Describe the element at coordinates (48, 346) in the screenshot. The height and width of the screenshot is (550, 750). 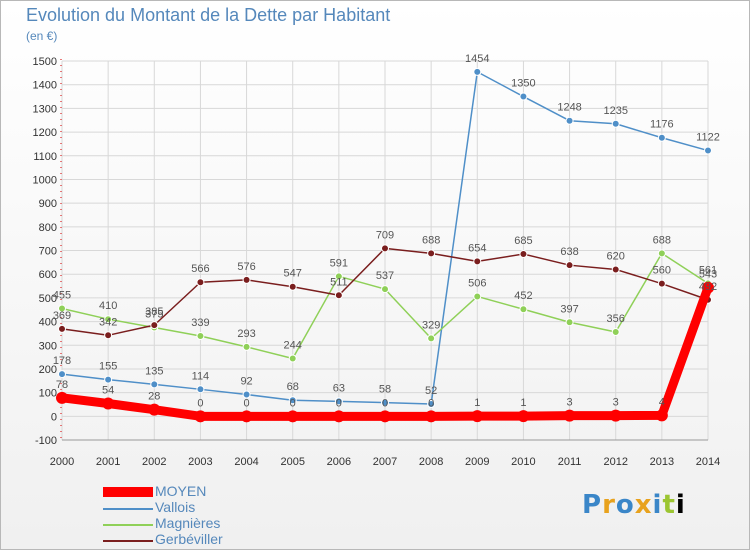
I see `y-tick-label: 300` at that location.